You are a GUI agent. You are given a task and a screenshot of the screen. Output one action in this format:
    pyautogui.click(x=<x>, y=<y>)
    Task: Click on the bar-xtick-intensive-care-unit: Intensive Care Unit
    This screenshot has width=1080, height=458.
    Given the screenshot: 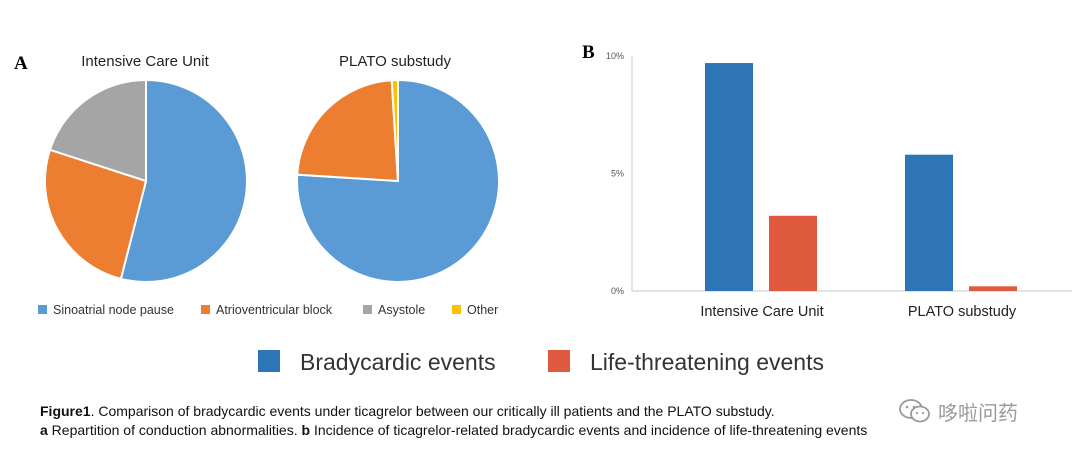 What is the action you would take?
    pyautogui.click(x=761, y=312)
    